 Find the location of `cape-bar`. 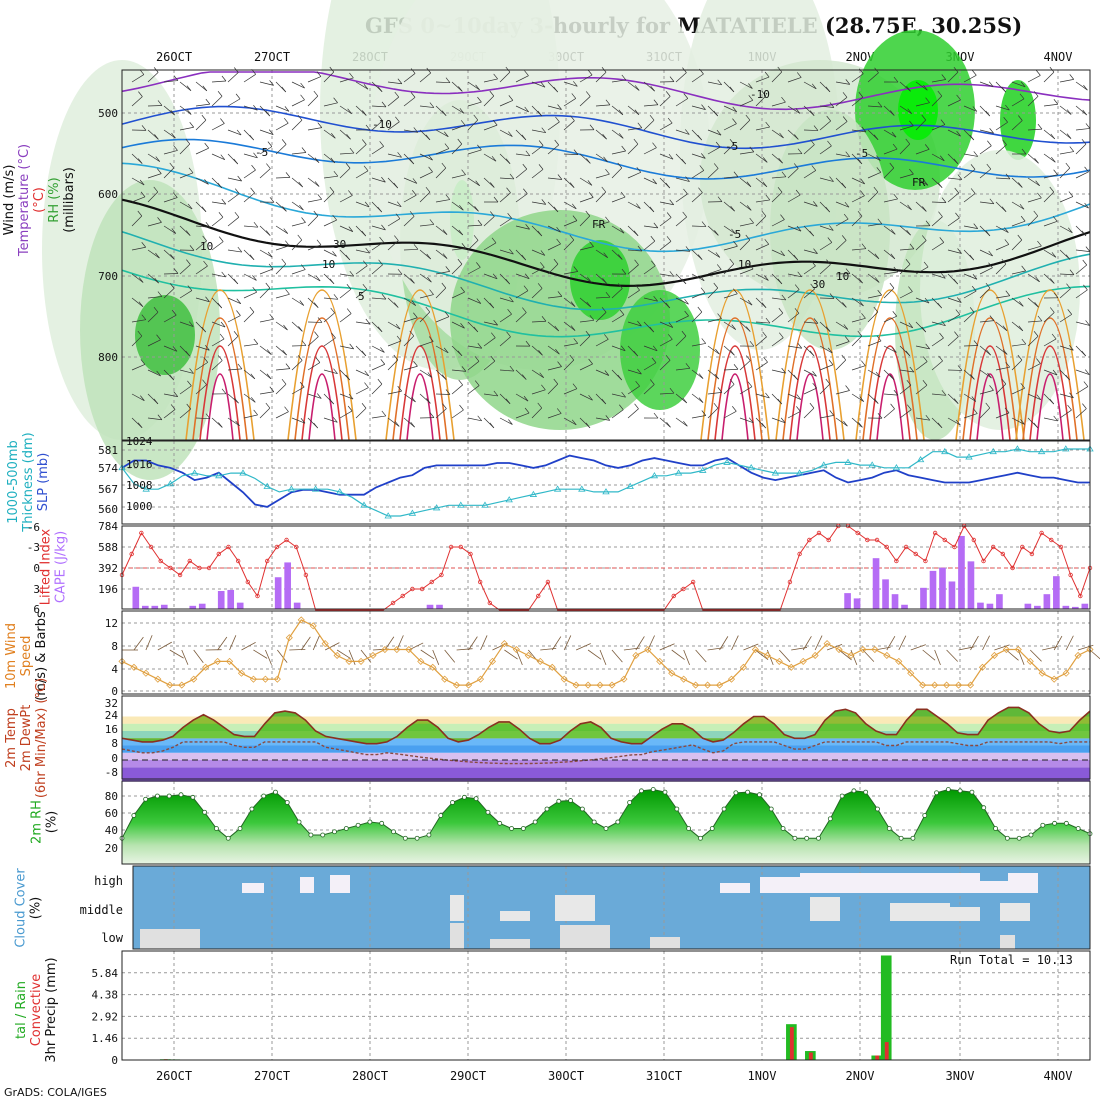

cape-bar is located at coordinates (439, 606).